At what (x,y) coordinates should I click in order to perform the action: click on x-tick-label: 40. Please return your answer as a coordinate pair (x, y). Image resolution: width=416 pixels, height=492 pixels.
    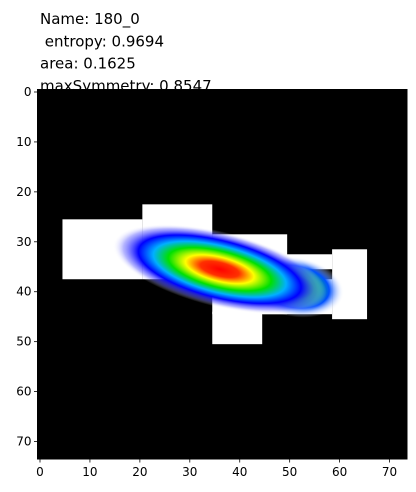
    Looking at the image, I should click on (239, 472).